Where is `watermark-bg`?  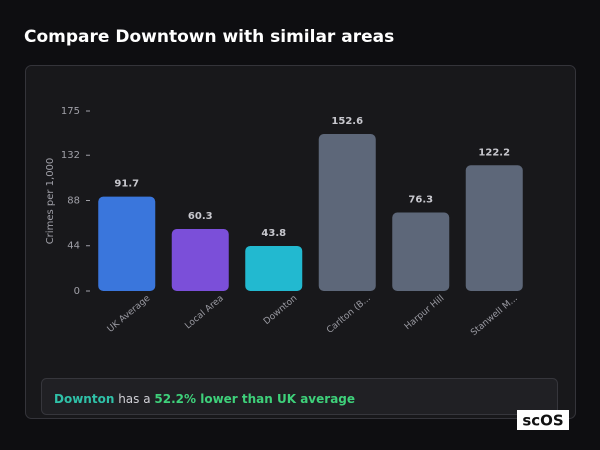 watermark-bg is located at coordinates (543, 420).